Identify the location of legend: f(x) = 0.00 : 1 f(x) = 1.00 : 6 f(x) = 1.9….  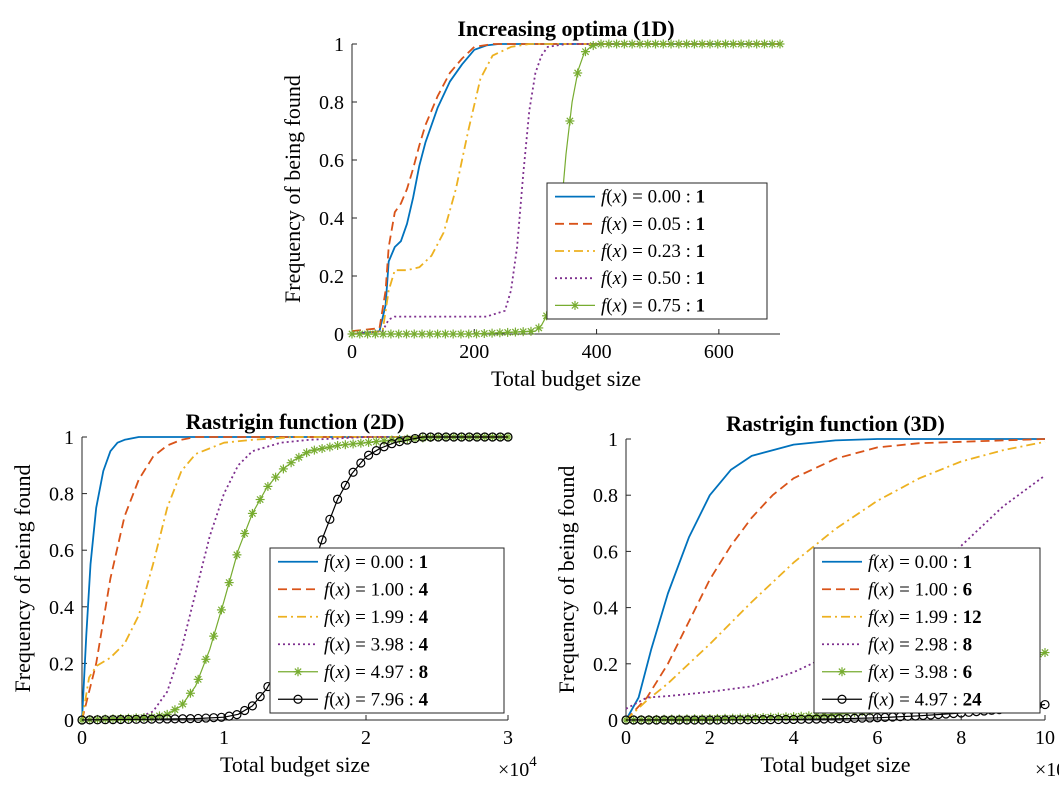
(927, 630).